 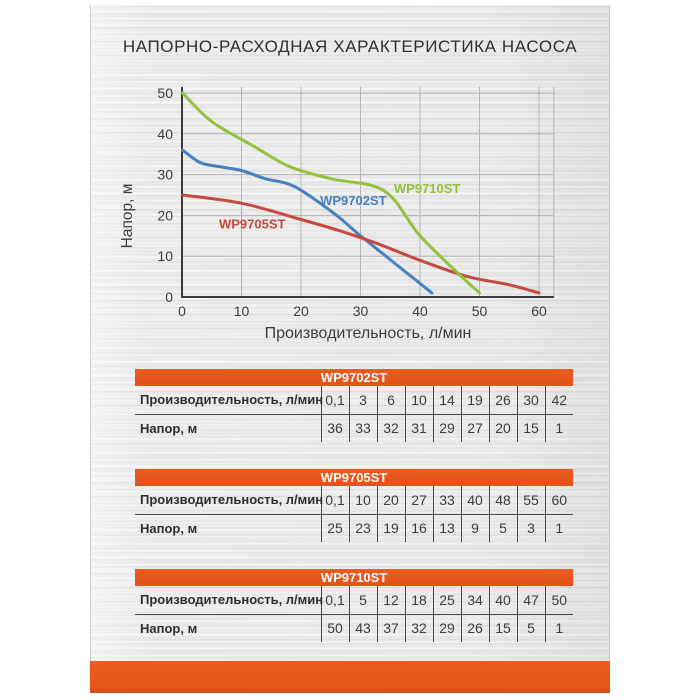 What do you see at coordinates (165, 256) in the screenshot?
I see `y-tick-label: 10` at bounding box center [165, 256].